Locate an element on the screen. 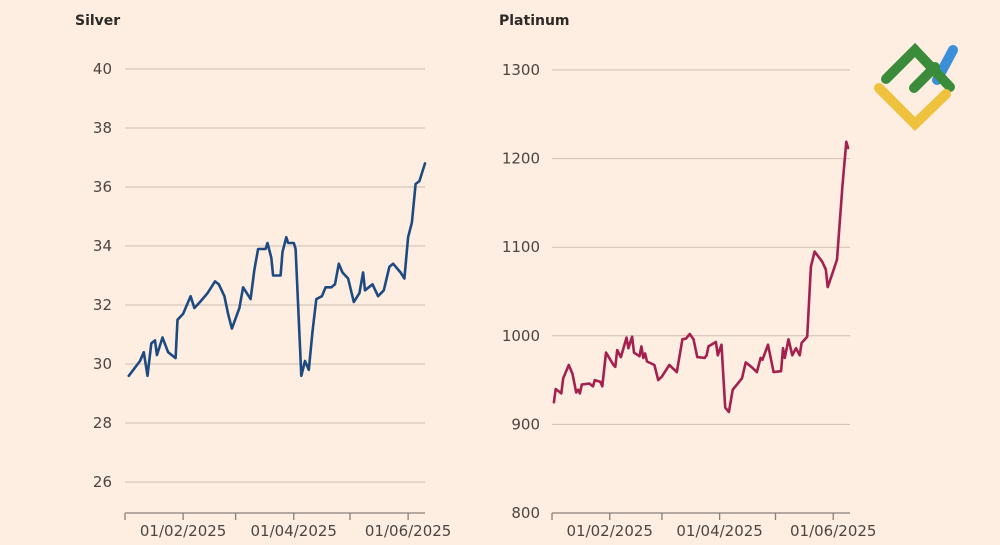 This screenshot has width=1000, height=545. silver-y-tick-label: 36 is located at coordinates (102, 187).